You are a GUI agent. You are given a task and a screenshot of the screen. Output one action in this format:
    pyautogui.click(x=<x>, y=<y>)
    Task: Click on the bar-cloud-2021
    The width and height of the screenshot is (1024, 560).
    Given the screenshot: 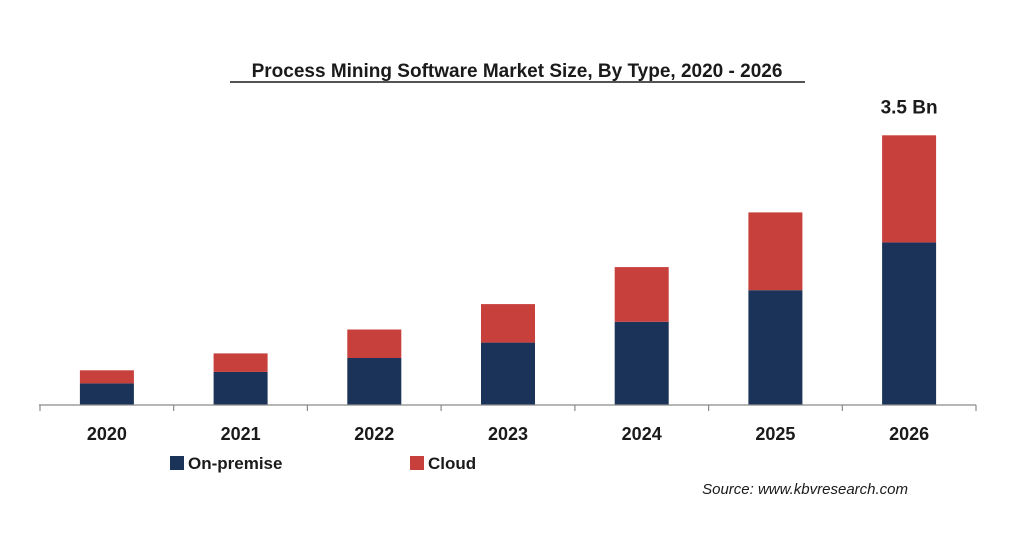 What is the action you would take?
    pyautogui.click(x=240, y=362)
    